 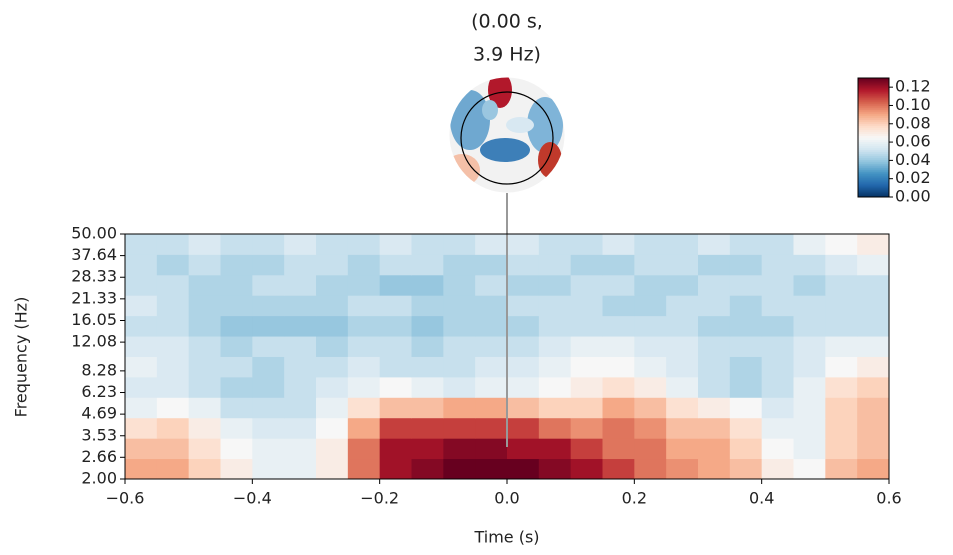 I want to click on y-tick-label: 28.33, so click(x=94, y=276).